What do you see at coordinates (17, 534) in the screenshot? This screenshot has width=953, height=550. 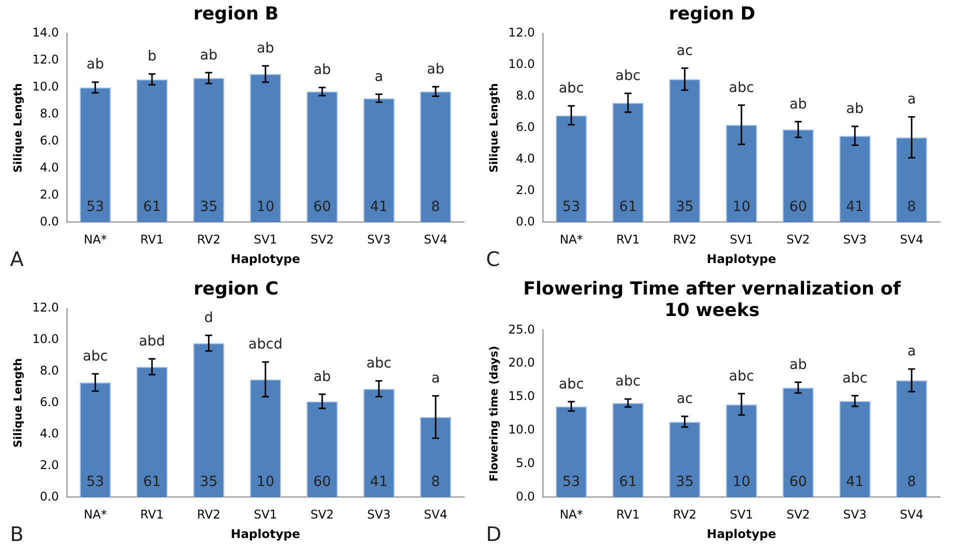 I see `text: B` at bounding box center [17, 534].